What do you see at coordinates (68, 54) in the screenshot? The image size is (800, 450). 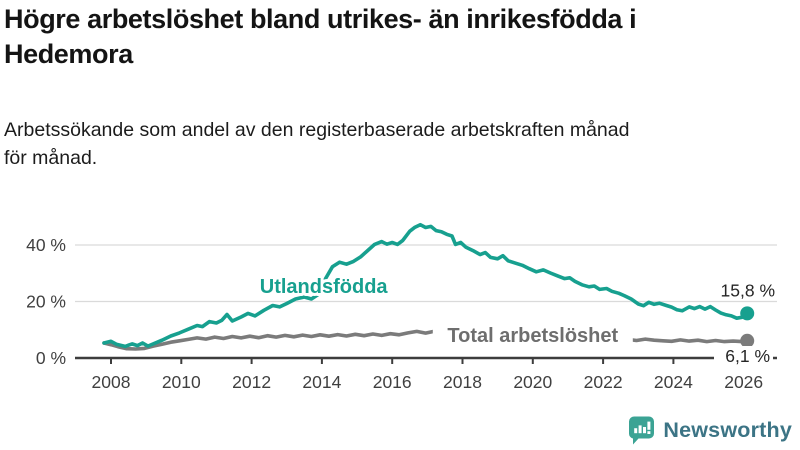 I see `chart-title-line2: Hedemora` at bounding box center [68, 54].